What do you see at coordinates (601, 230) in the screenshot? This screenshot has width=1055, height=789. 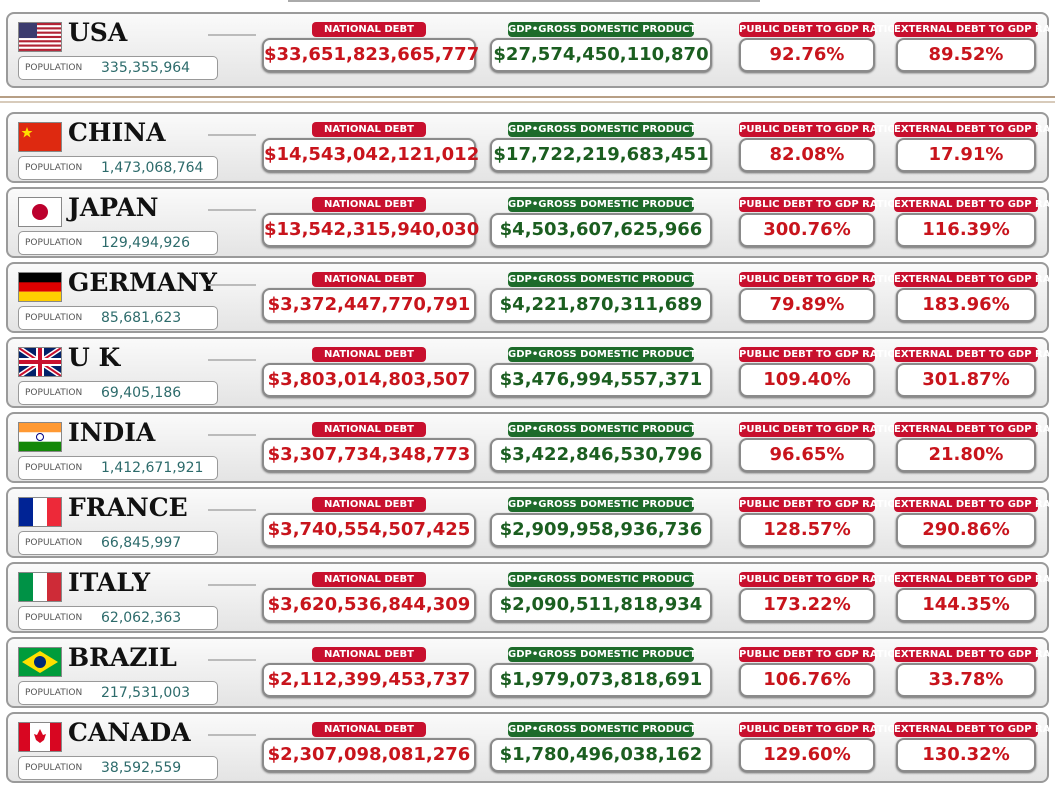 I see `gdp-value: $4,503,607,625,966` at bounding box center [601, 230].